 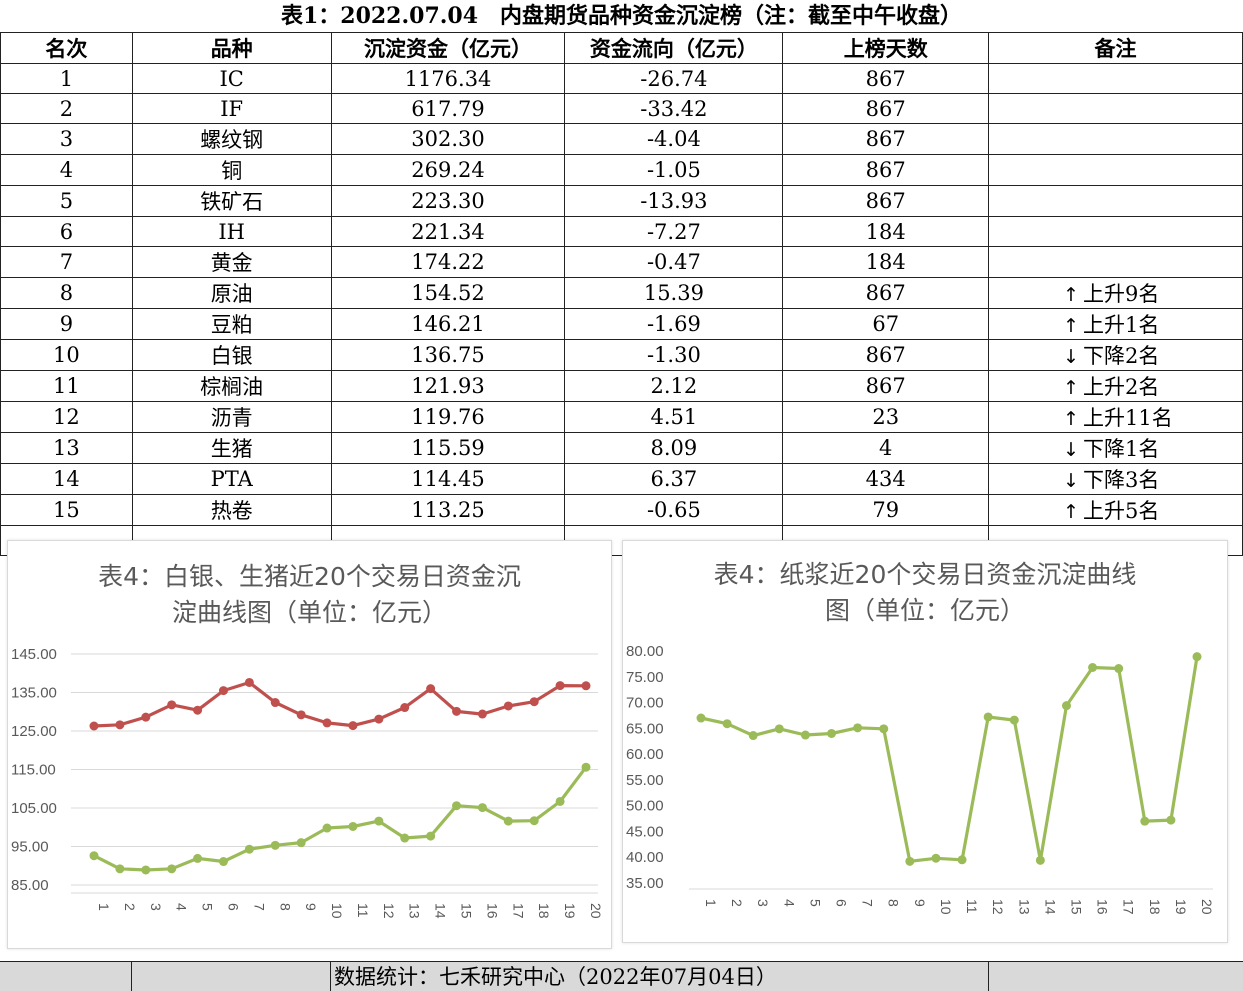 I want to click on flow-cell: 4.51, so click(x=674, y=417).